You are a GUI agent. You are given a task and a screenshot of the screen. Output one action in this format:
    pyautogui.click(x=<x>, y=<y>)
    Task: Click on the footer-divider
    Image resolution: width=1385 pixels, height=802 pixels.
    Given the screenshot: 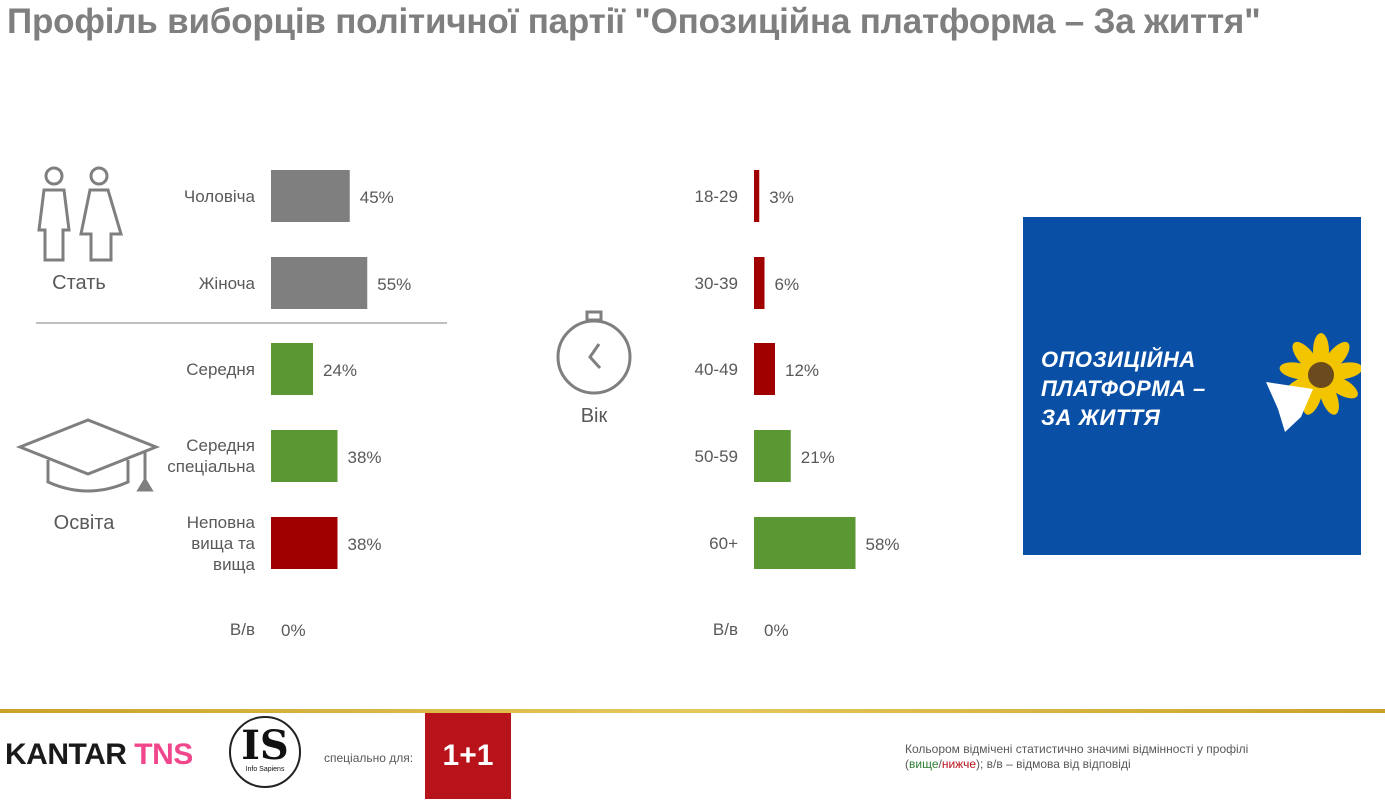 What is the action you would take?
    pyautogui.click(x=692, y=711)
    